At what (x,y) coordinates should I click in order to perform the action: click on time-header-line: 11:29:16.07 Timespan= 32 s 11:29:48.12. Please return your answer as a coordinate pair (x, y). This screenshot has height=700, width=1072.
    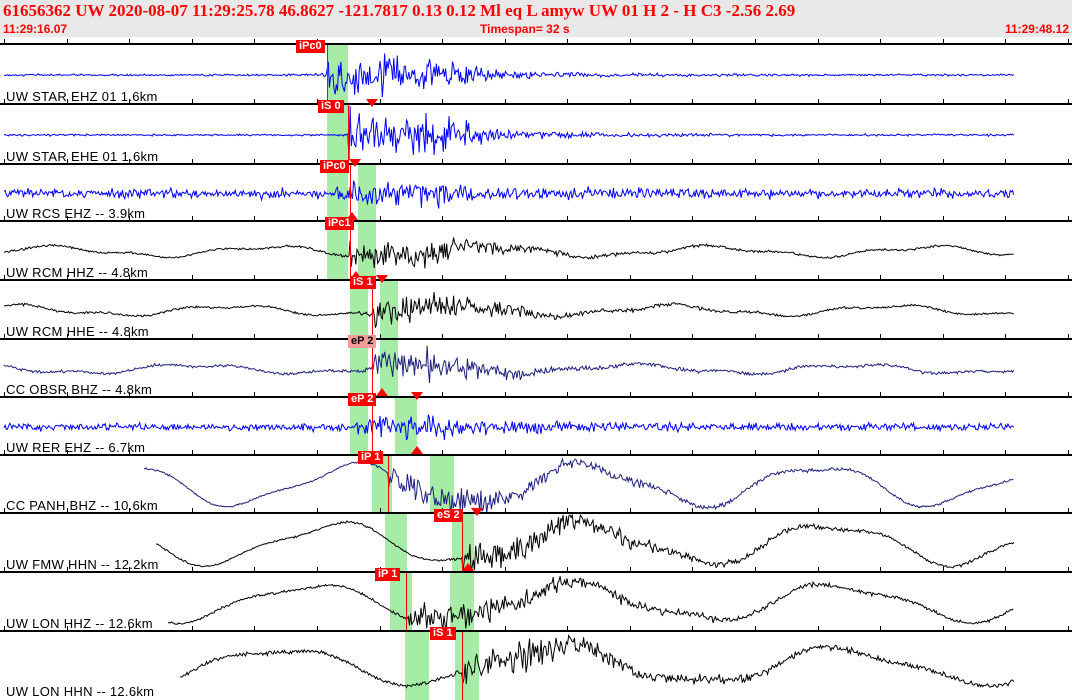
    Looking at the image, I should click on (536, 29).